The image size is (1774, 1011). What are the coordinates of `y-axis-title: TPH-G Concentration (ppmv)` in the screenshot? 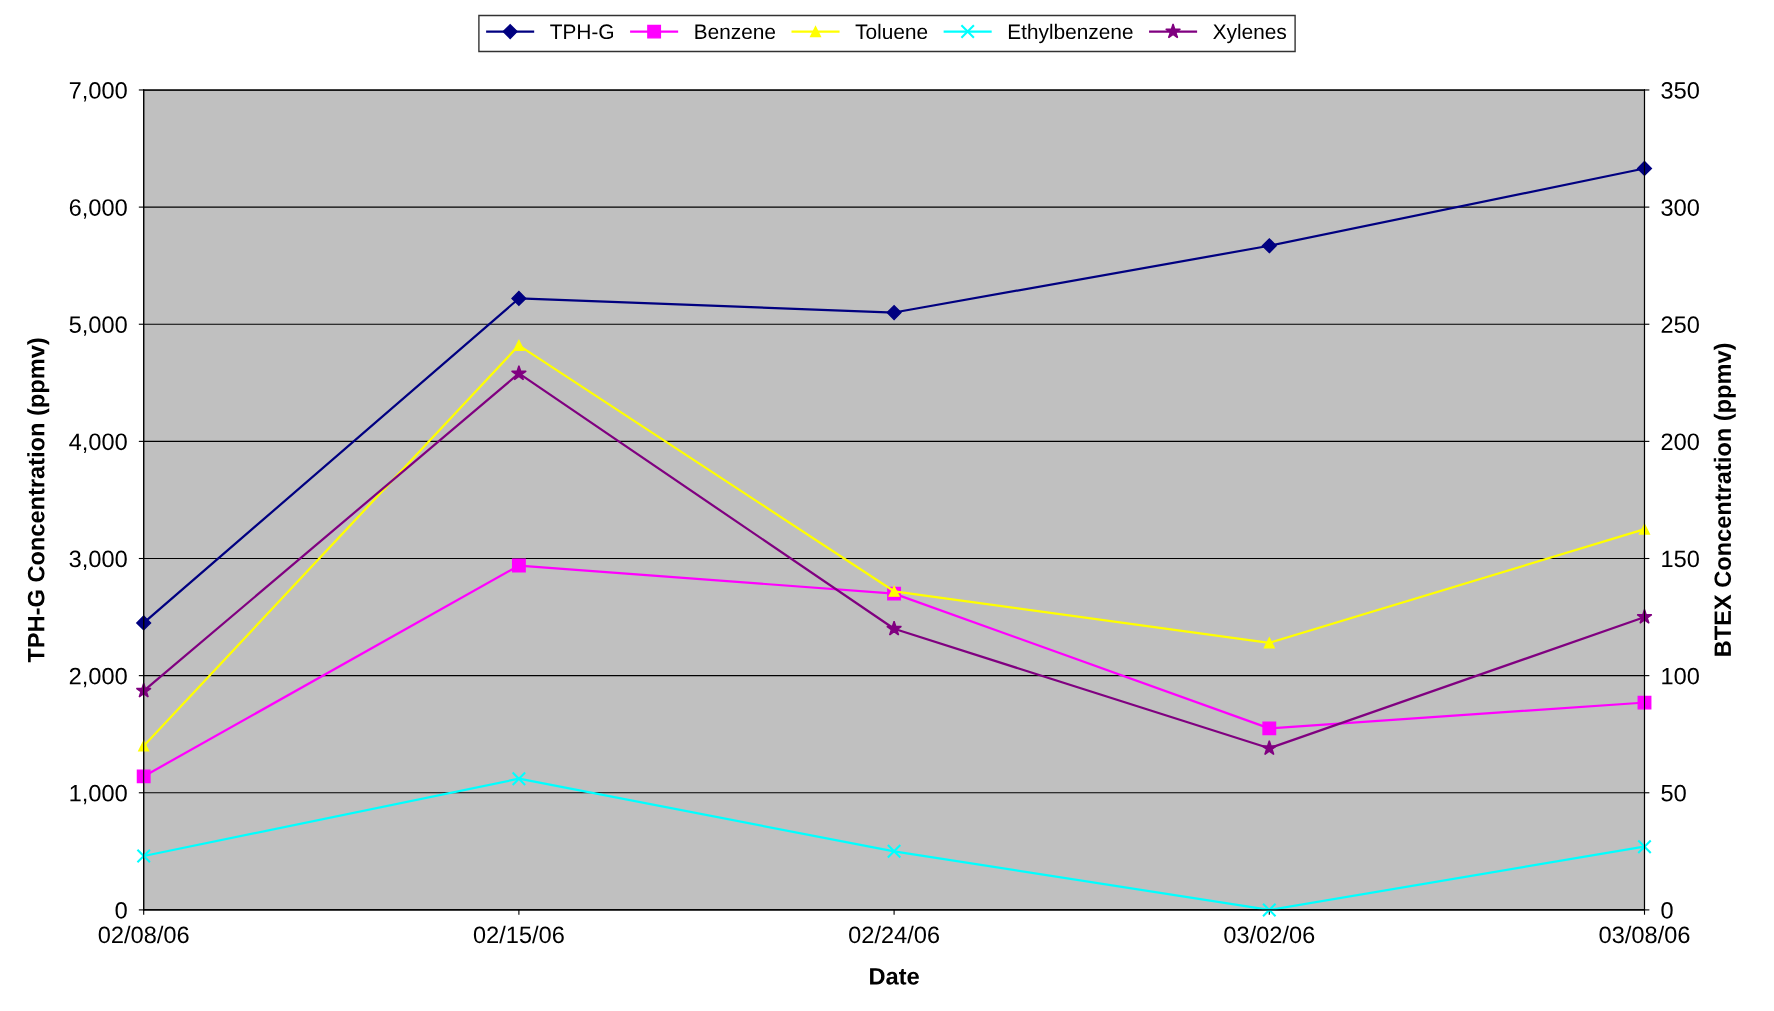 It's located at (38, 500).